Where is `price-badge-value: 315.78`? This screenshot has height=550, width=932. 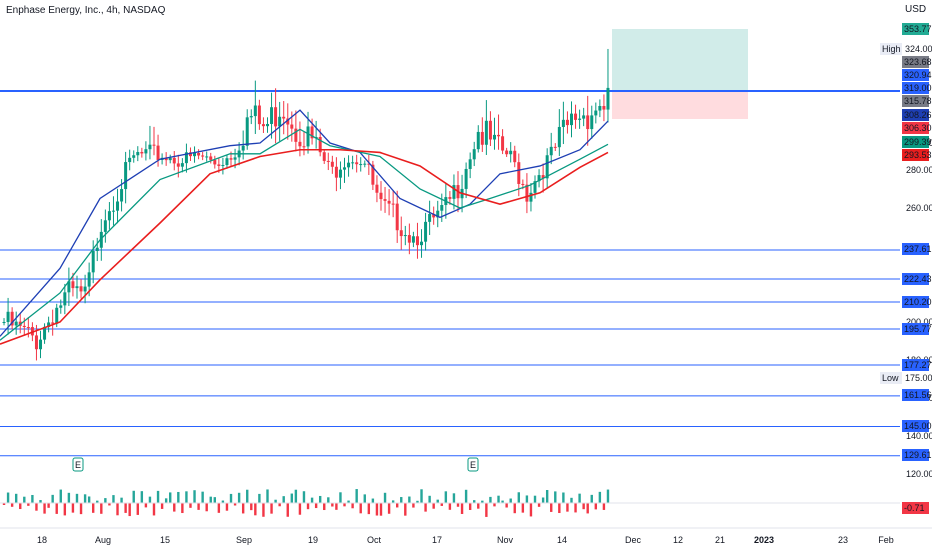 price-badge-value: 315.78 is located at coordinates (918, 101).